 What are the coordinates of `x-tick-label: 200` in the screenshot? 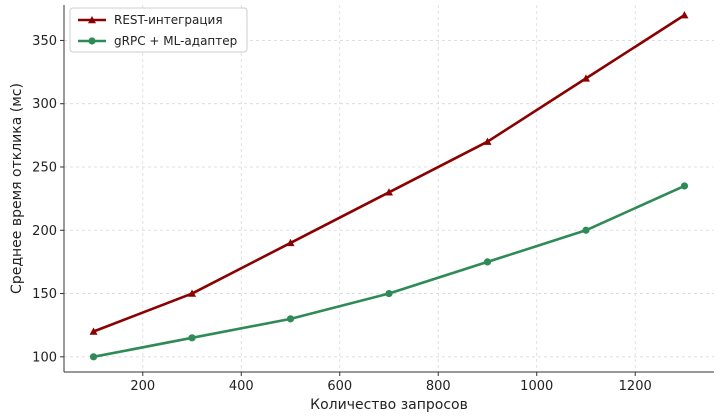 It's located at (142, 386).